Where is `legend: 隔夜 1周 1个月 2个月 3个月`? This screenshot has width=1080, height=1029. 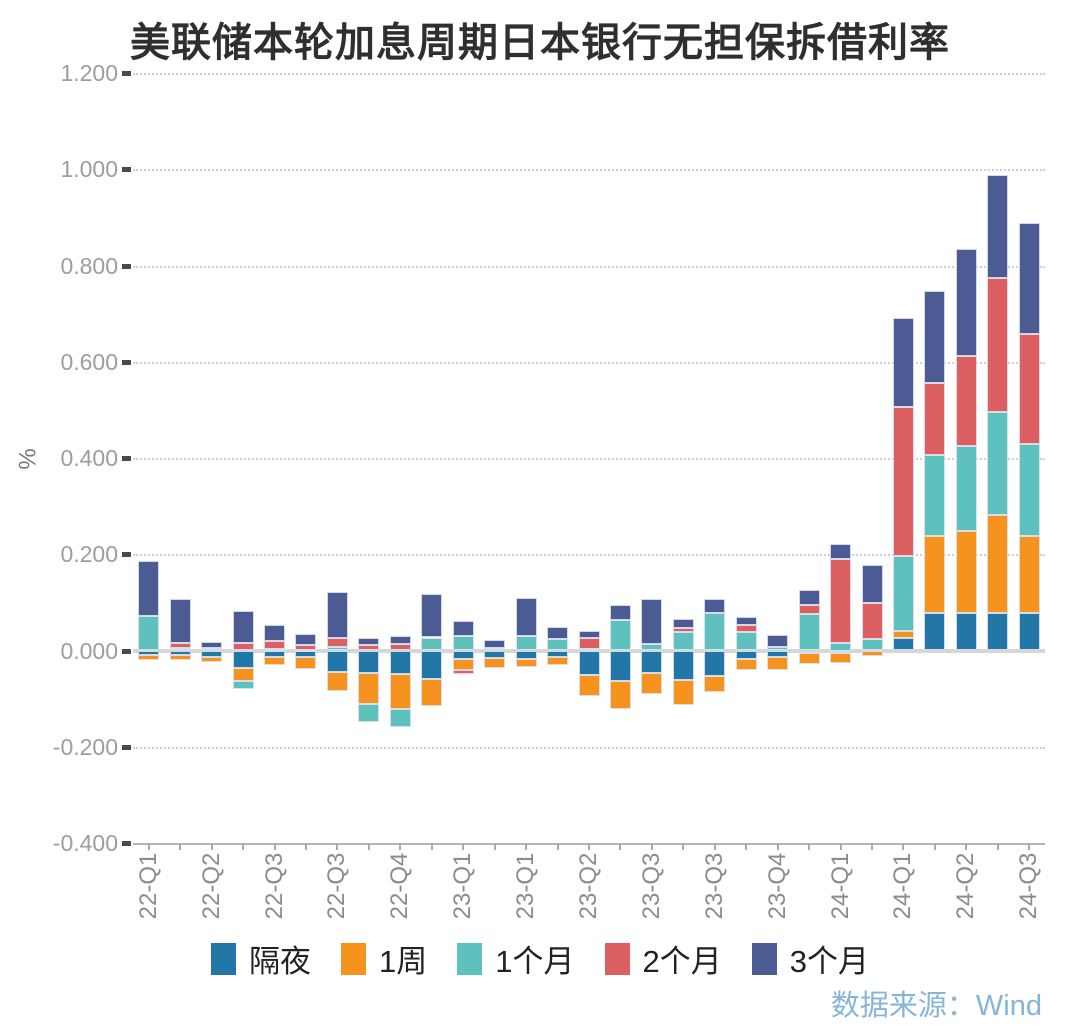 legend: 隔夜 1周 1个月 2个月 3个月 is located at coordinates (540, 958).